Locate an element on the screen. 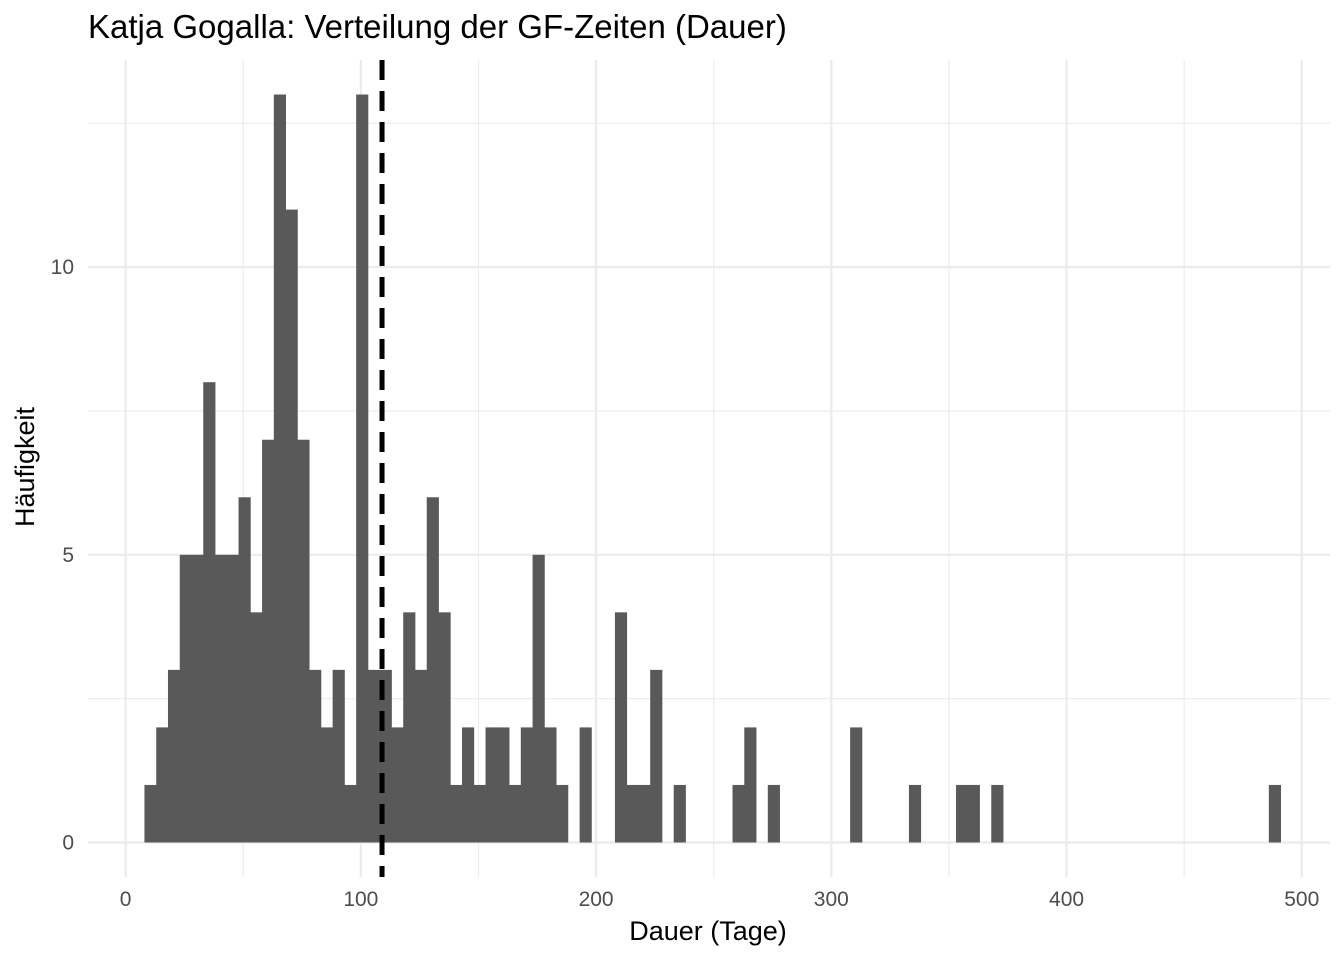 The height and width of the screenshot is (960, 1344). y-axis-tick-labels: 0 5 10 is located at coordinates (62, 555).